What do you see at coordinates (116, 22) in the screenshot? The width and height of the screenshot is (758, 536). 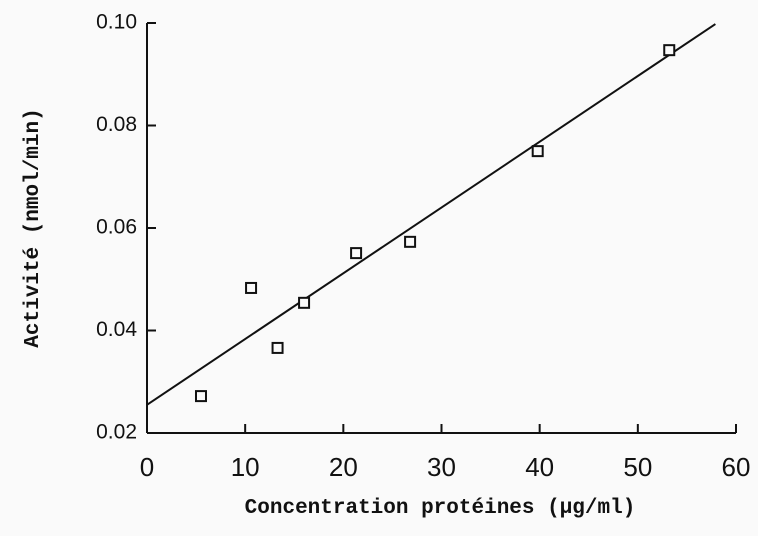 I see `y-tick-label: 0.10` at bounding box center [116, 22].